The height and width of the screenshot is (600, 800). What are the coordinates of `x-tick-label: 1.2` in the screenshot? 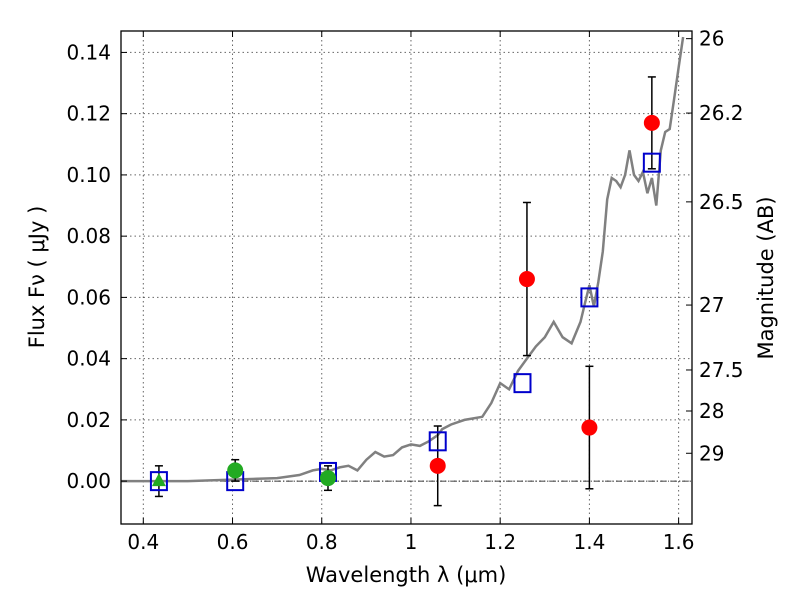 It's located at (500, 542).